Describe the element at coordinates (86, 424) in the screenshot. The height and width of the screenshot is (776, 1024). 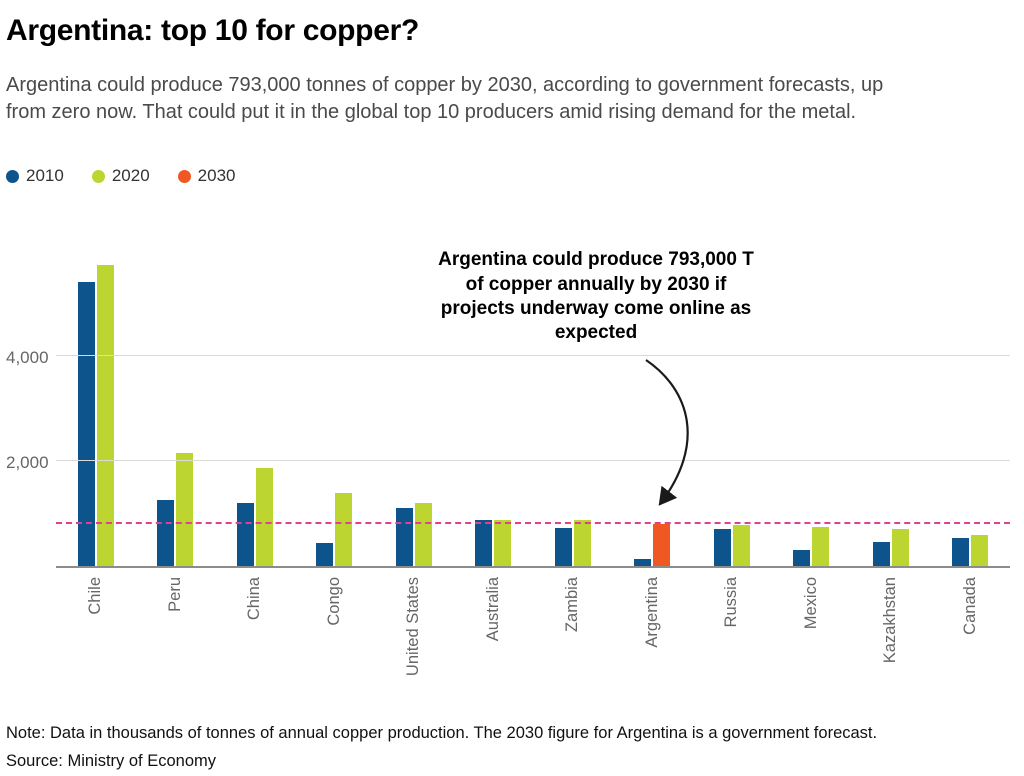
I see `bar-Chile-2010` at that location.